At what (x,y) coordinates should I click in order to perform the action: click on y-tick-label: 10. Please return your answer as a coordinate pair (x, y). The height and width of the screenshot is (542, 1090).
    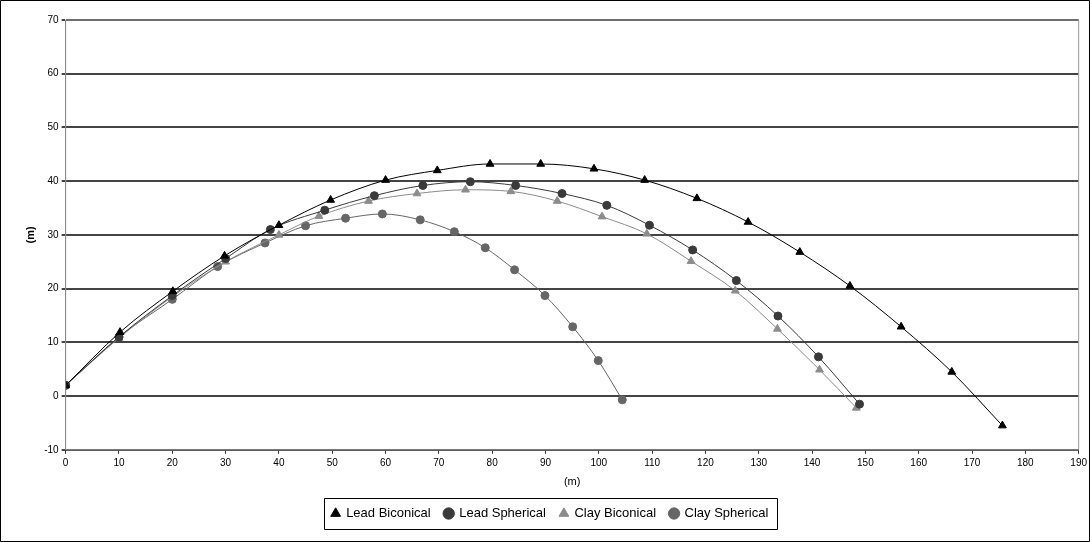
    Looking at the image, I should click on (53, 342).